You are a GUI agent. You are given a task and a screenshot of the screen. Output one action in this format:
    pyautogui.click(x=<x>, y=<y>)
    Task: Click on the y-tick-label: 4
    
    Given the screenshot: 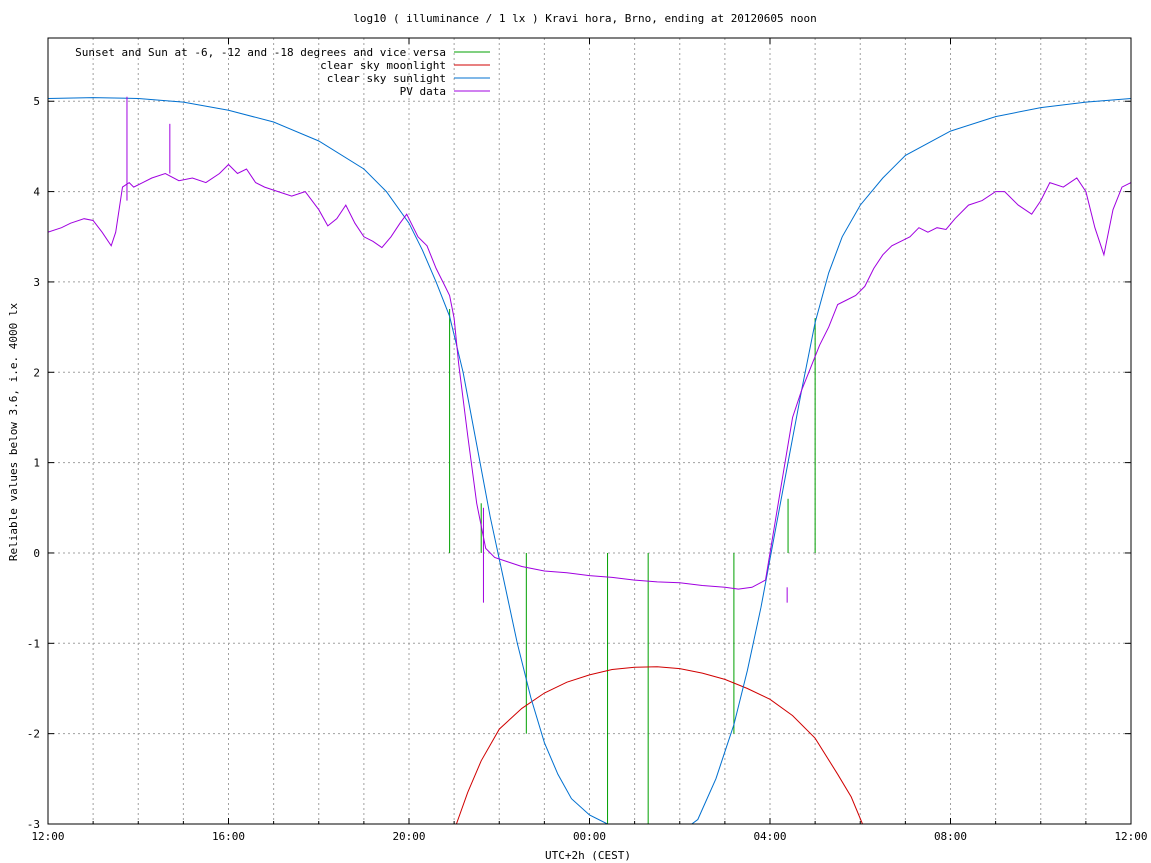 What is the action you would take?
    pyautogui.click(x=36, y=192)
    